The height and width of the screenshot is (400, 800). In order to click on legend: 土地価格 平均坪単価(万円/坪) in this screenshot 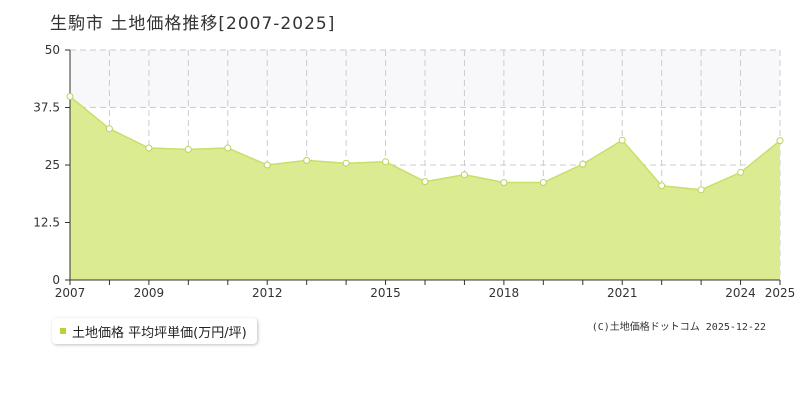, I will do `click(154, 331)`.